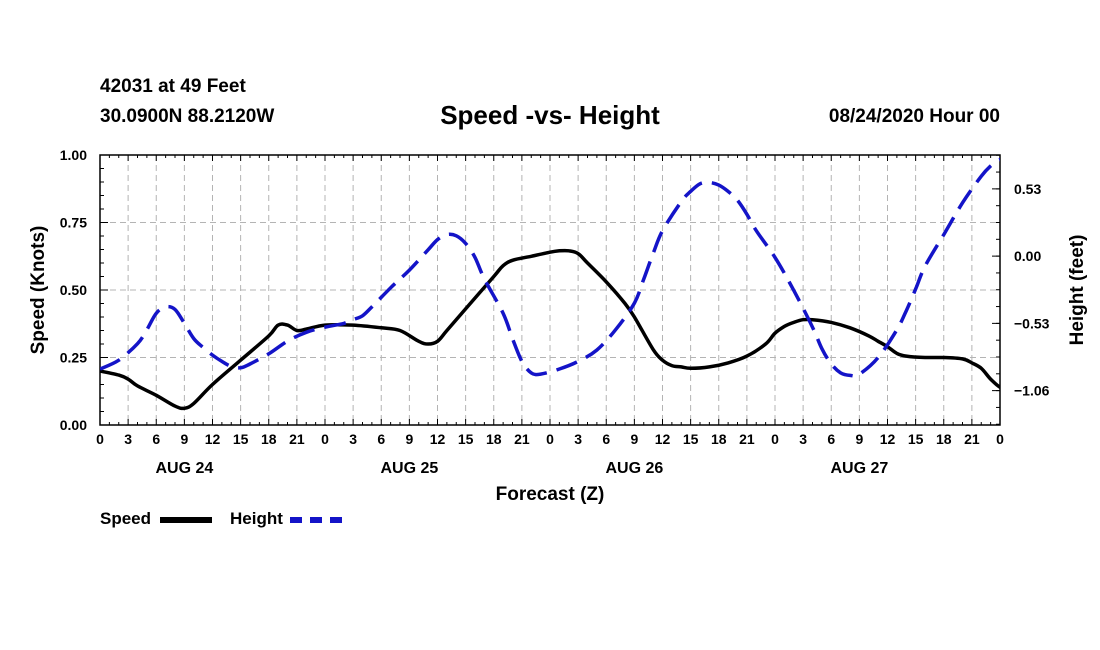  I want to click on y-left-axis-title: Speed (Knots), so click(38, 290).